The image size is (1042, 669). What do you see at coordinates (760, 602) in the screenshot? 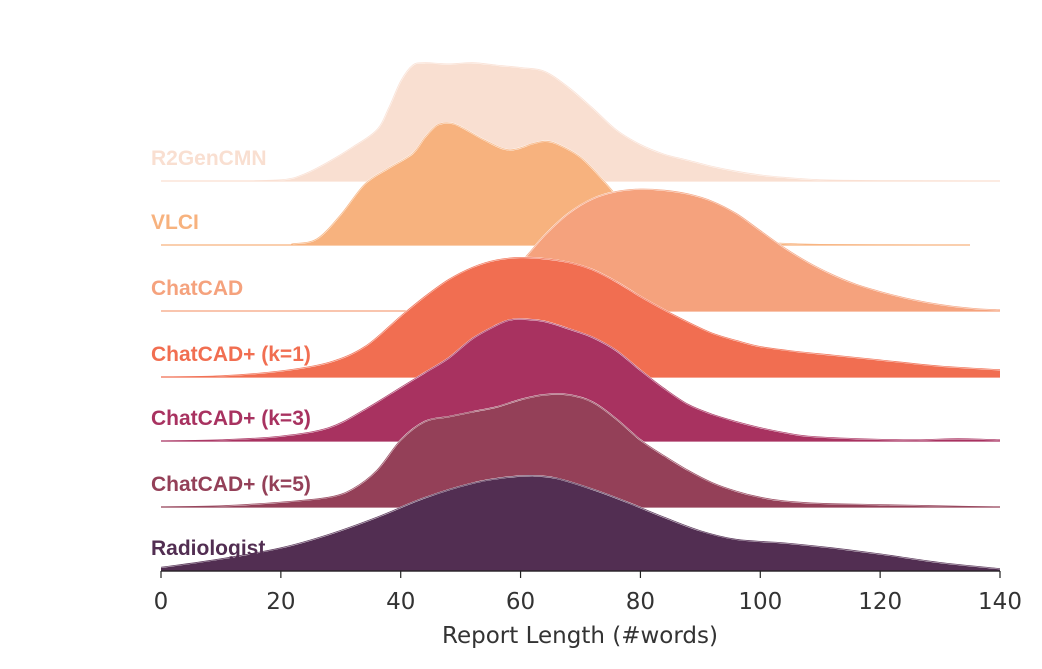
I see `x-tick-label: 100` at bounding box center [760, 602].